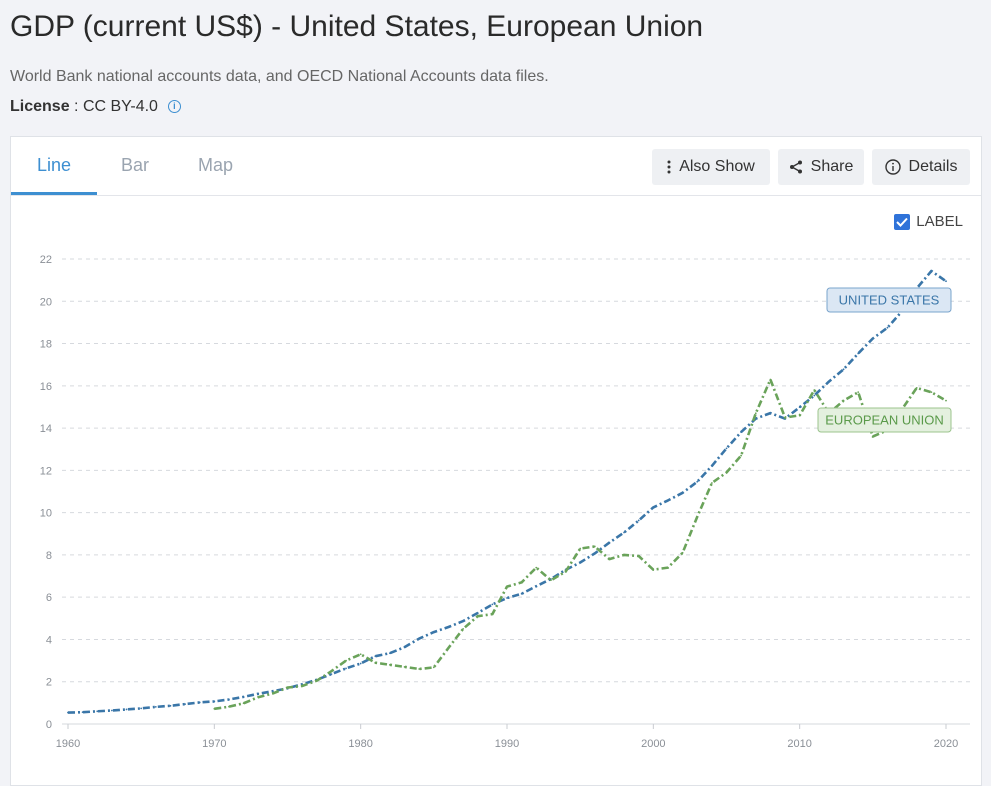  I want to click on y-tick-label: 20, so click(46, 302).